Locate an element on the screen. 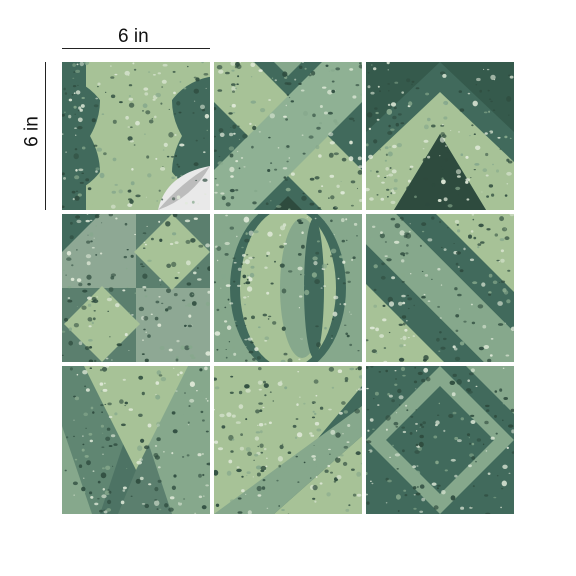 Image resolution: width=576 pixels, height=576 pixels. tile-circle-arc is located at coordinates (136, 136).